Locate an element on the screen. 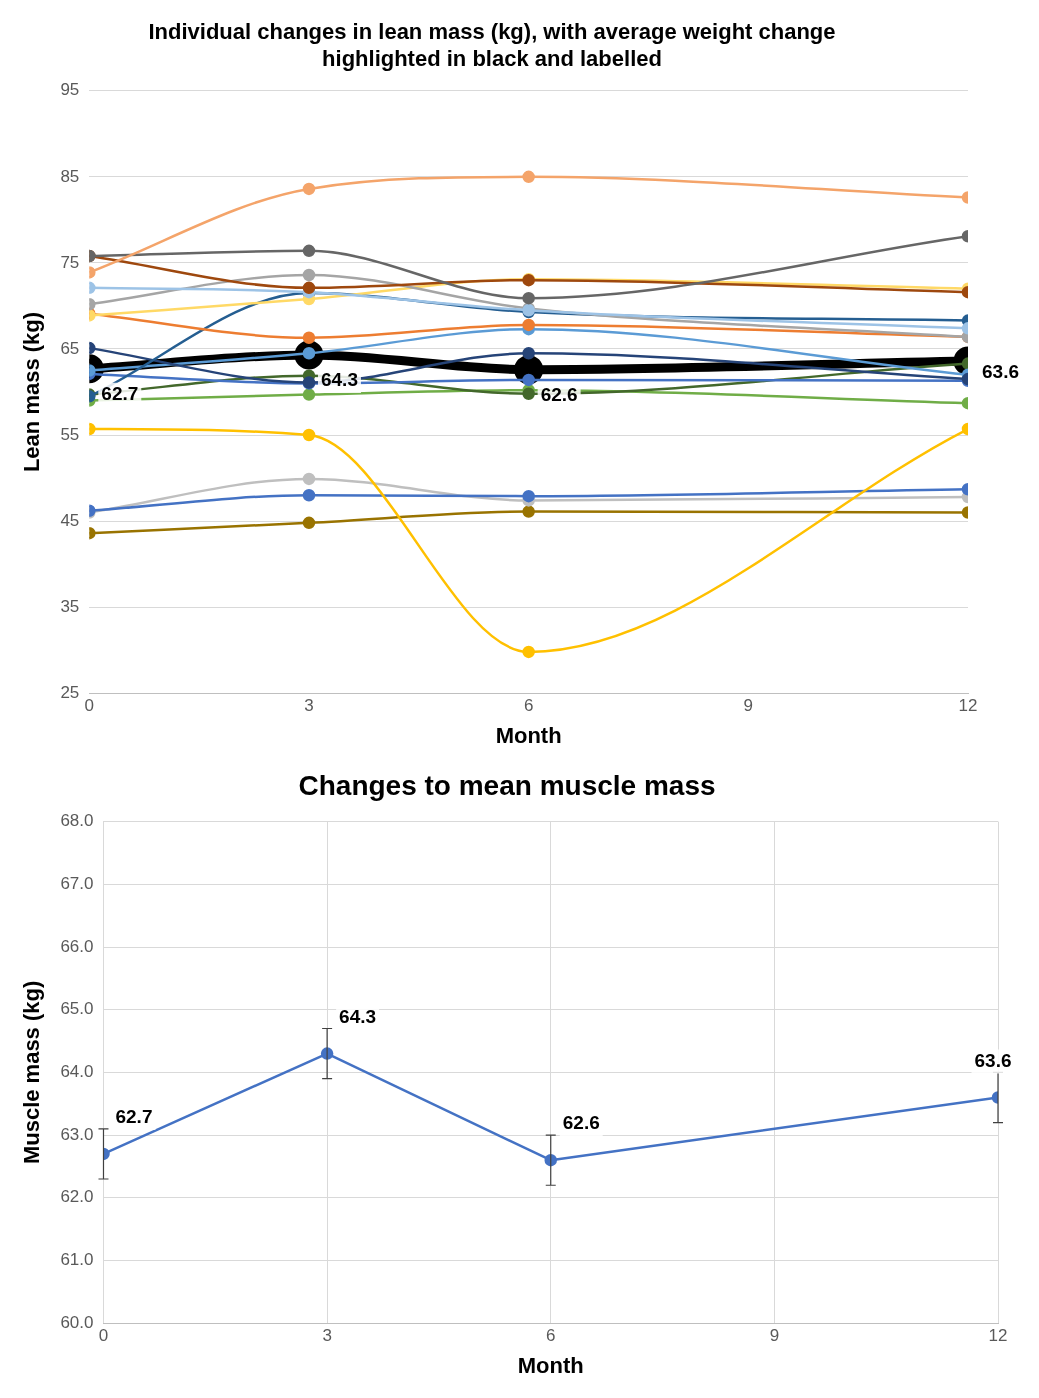 This screenshot has height=1398, width=1039. chart-title: Changes to mean muscle mass is located at coordinates (507, 785).